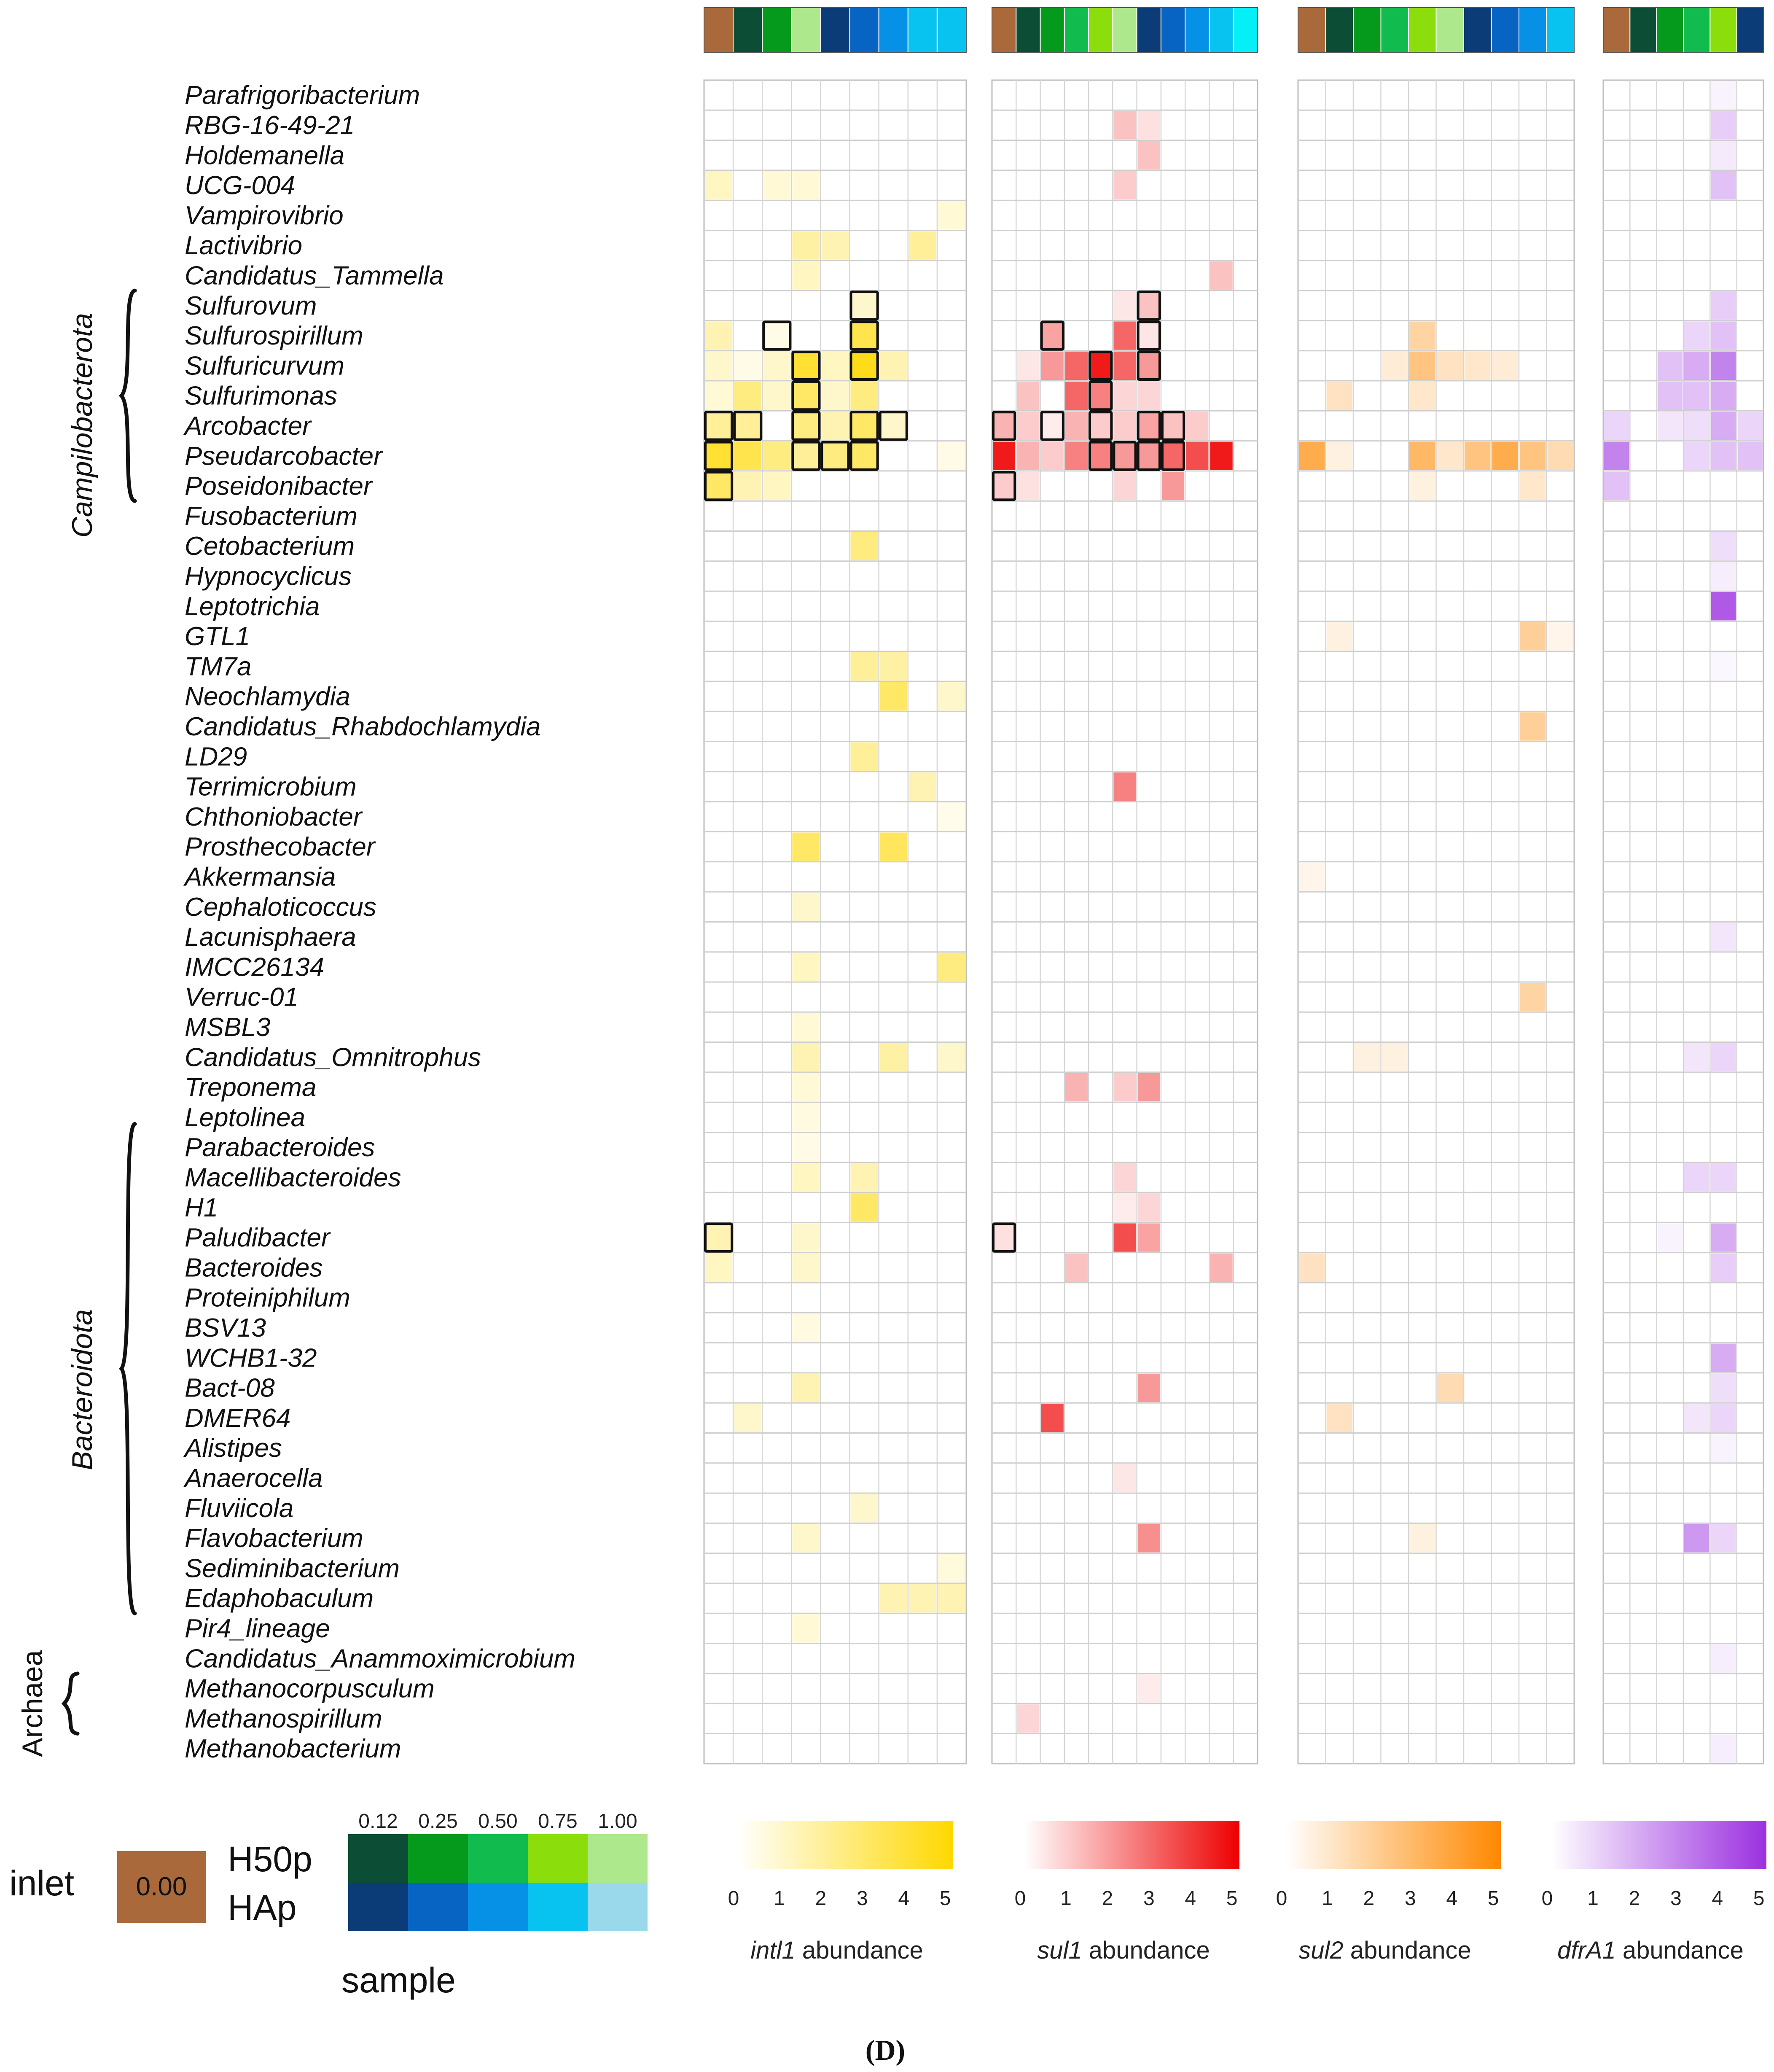 This screenshot has height=2072, width=1774. Describe the element at coordinates (70, 1703) in the screenshot. I see `brace-archaea` at that location.